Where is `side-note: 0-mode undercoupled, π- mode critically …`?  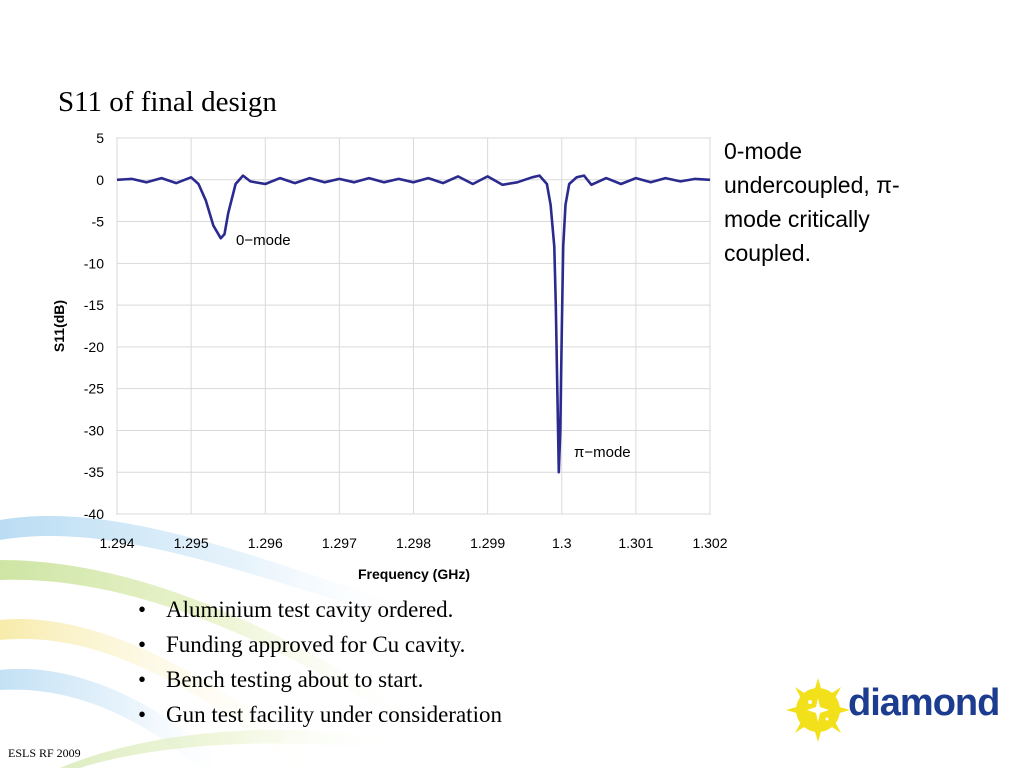 side-note: 0-mode undercoupled, π- mode critically … is located at coordinates (844, 202).